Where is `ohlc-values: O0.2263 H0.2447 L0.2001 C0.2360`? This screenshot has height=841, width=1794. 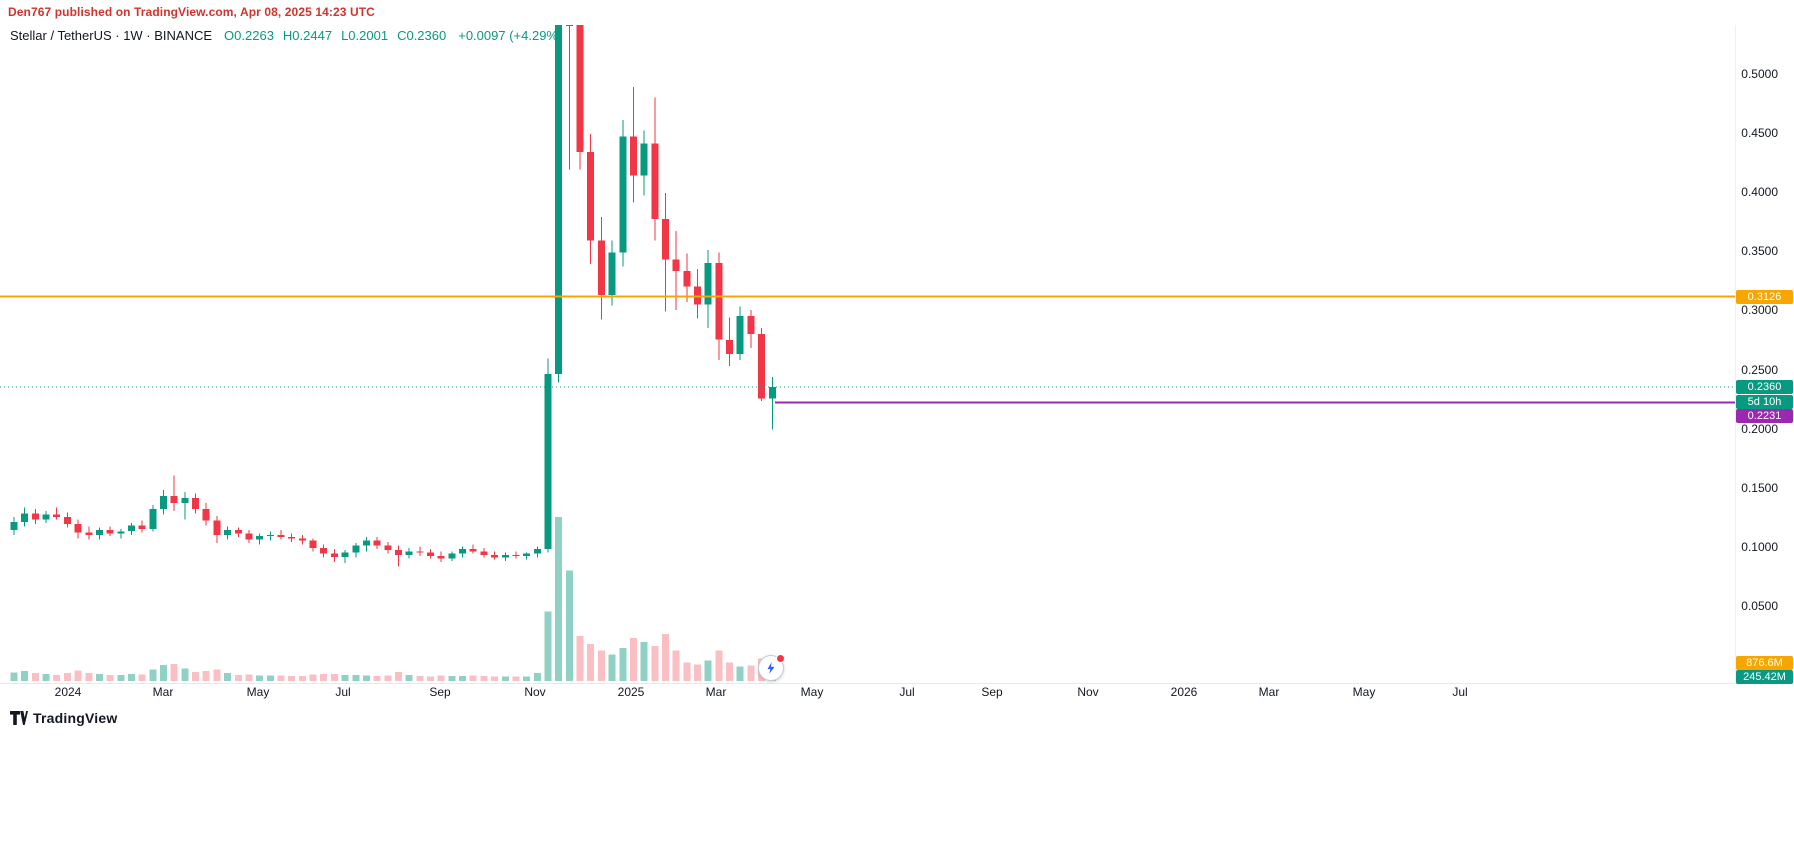
ohlc-values: O0.2263 H0.2447 L0.2001 C0.2360 is located at coordinates (335, 35).